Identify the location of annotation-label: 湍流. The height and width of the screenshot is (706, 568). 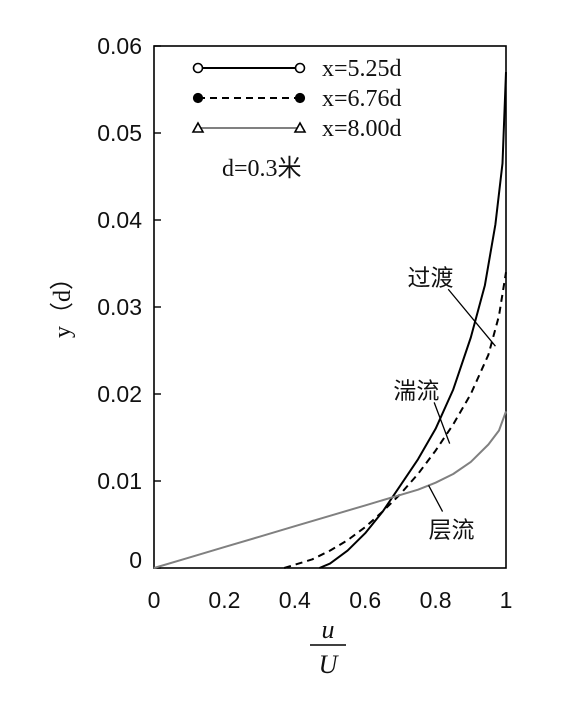
(416, 391).